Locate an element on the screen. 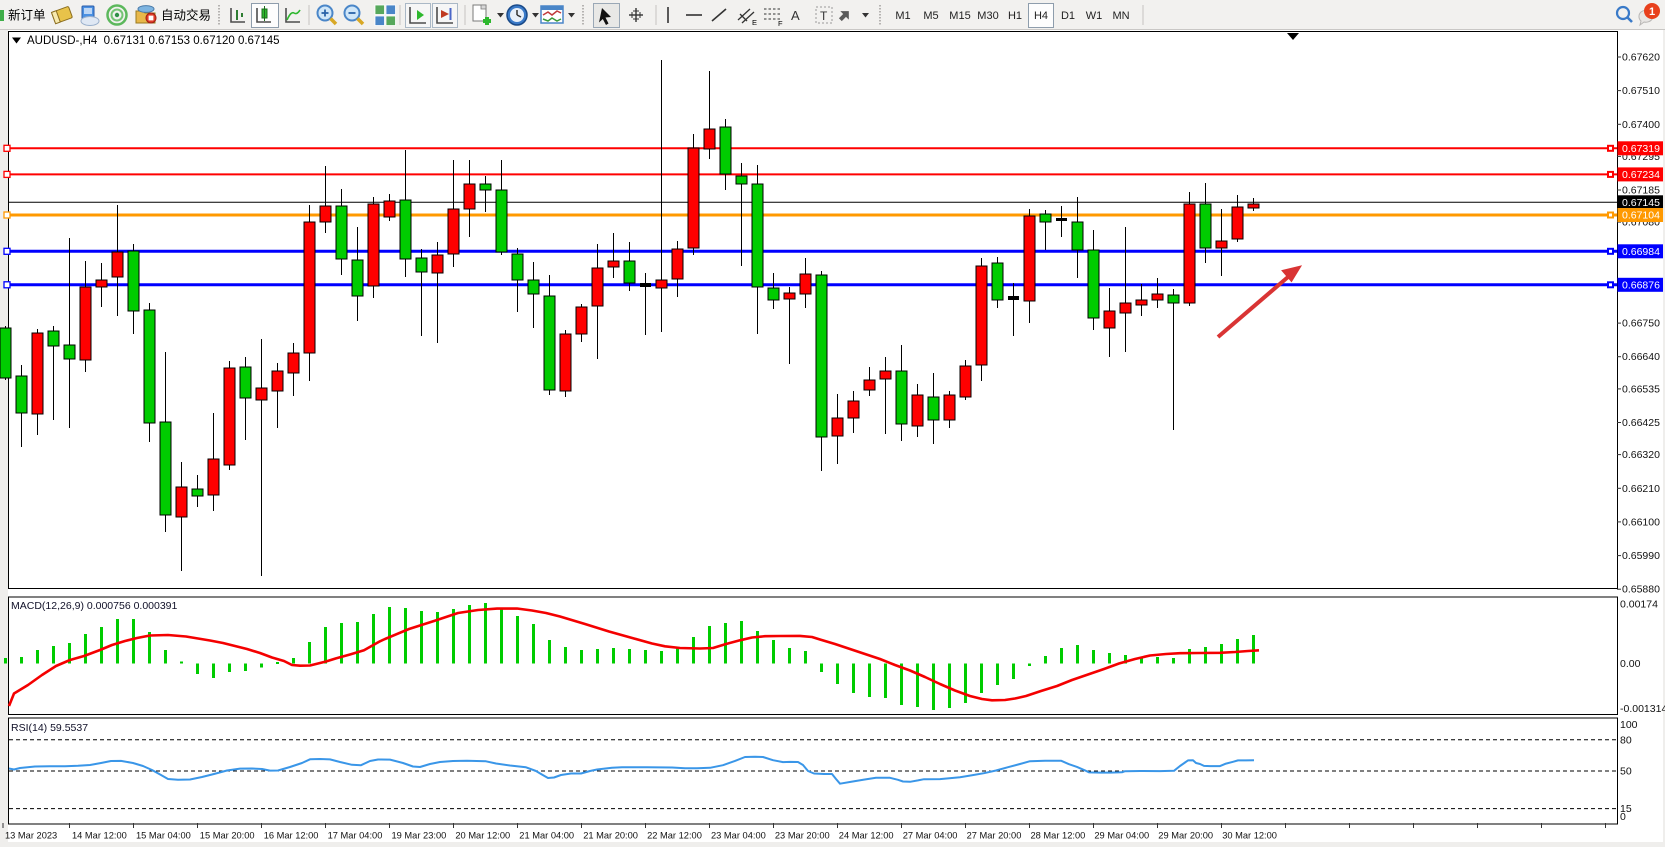 The height and width of the screenshot is (852, 1665). svg-text: T is located at coordinates (824, 16).